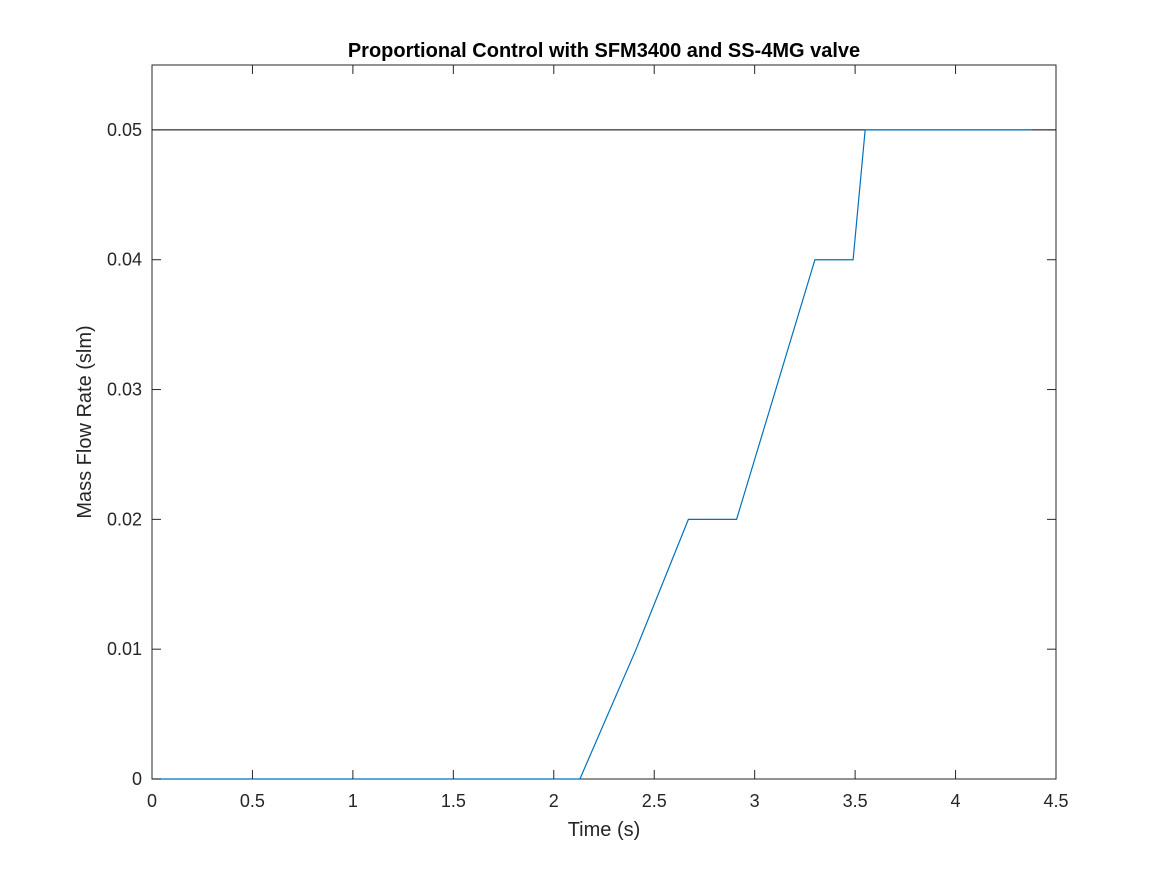 This screenshot has height=875, width=1167. Describe the element at coordinates (604, 830) in the screenshot. I see `x-axis-label: Time (s)` at that location.